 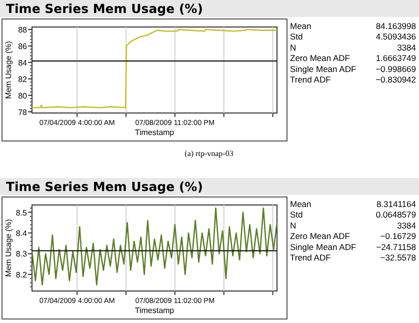 What do you see at coordinates (23, 29) in the screenshot?
I see `y-tick-label: 88` at bounding box center [23, 29].